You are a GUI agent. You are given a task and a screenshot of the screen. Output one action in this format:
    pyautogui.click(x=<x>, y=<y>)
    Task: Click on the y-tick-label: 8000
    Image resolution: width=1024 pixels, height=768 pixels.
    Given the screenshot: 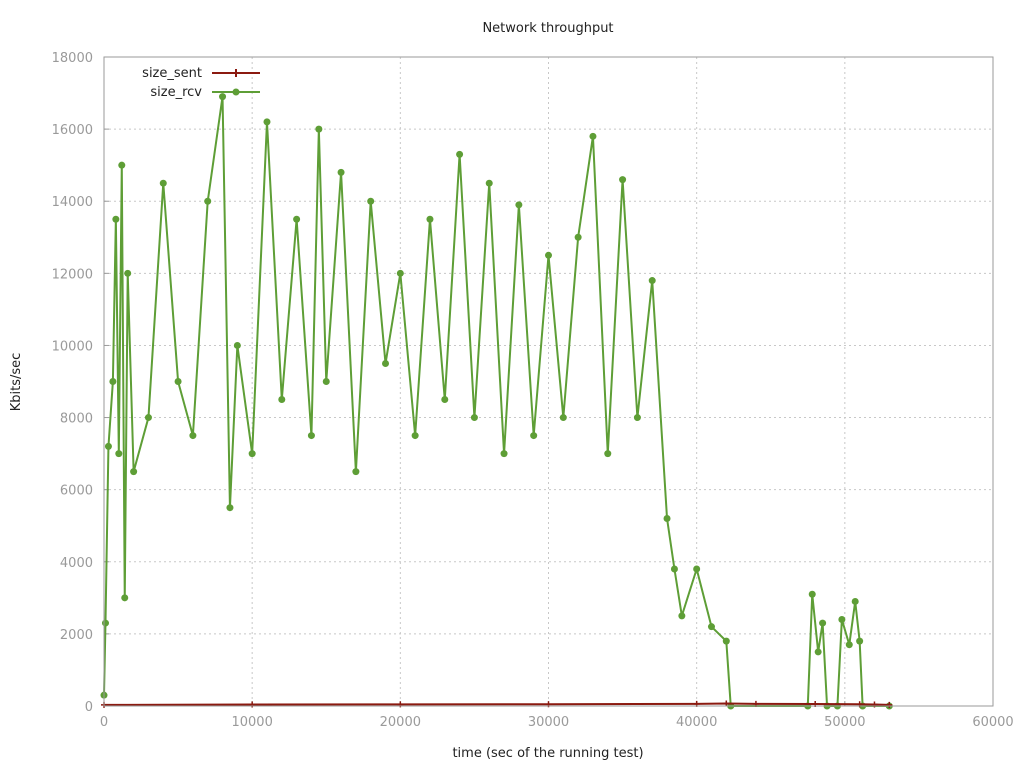 What is the action you would take?
    pyautogui.click(x=76, y=419)
    